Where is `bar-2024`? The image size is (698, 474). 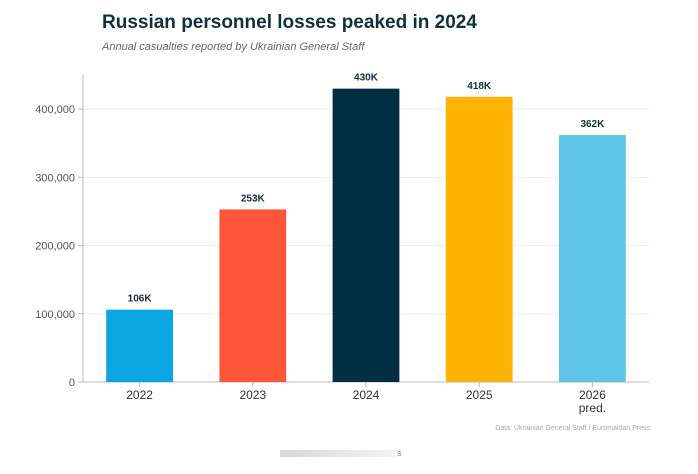
bar-2024 is located at coordinates (366, 235).